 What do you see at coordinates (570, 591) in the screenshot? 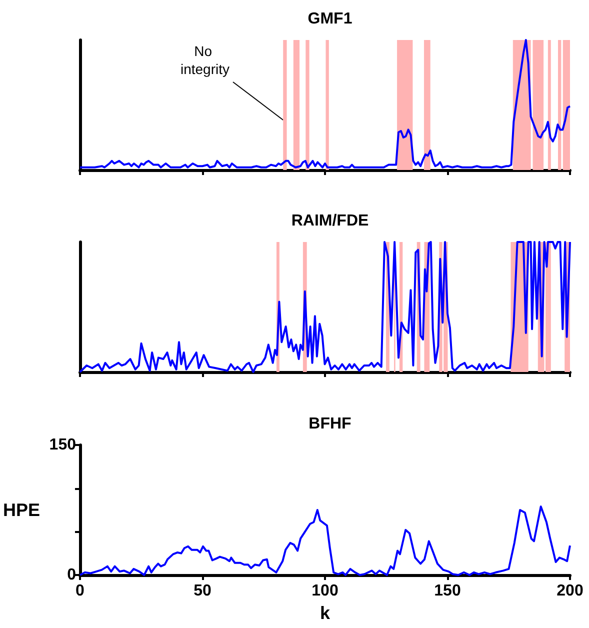
I see `x-tick-label: 200` at bounding box center [570, 591].